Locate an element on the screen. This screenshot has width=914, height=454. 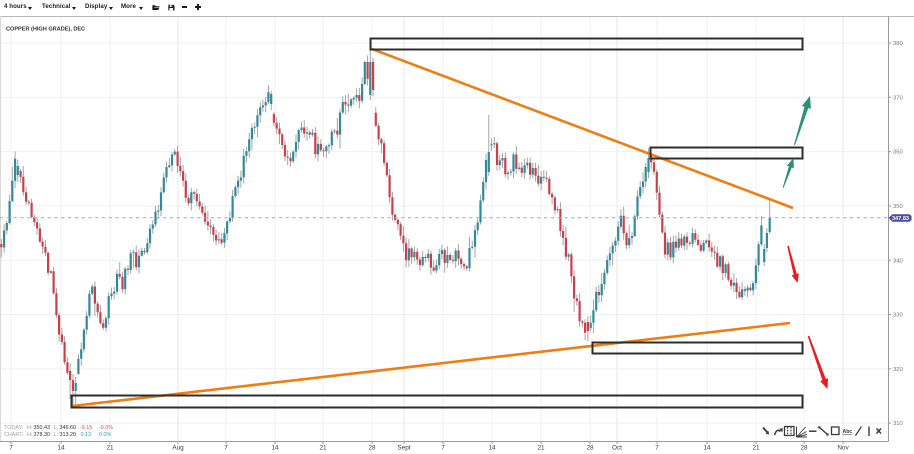
svg-text: TODAY: is located at coordinates (13, 428).